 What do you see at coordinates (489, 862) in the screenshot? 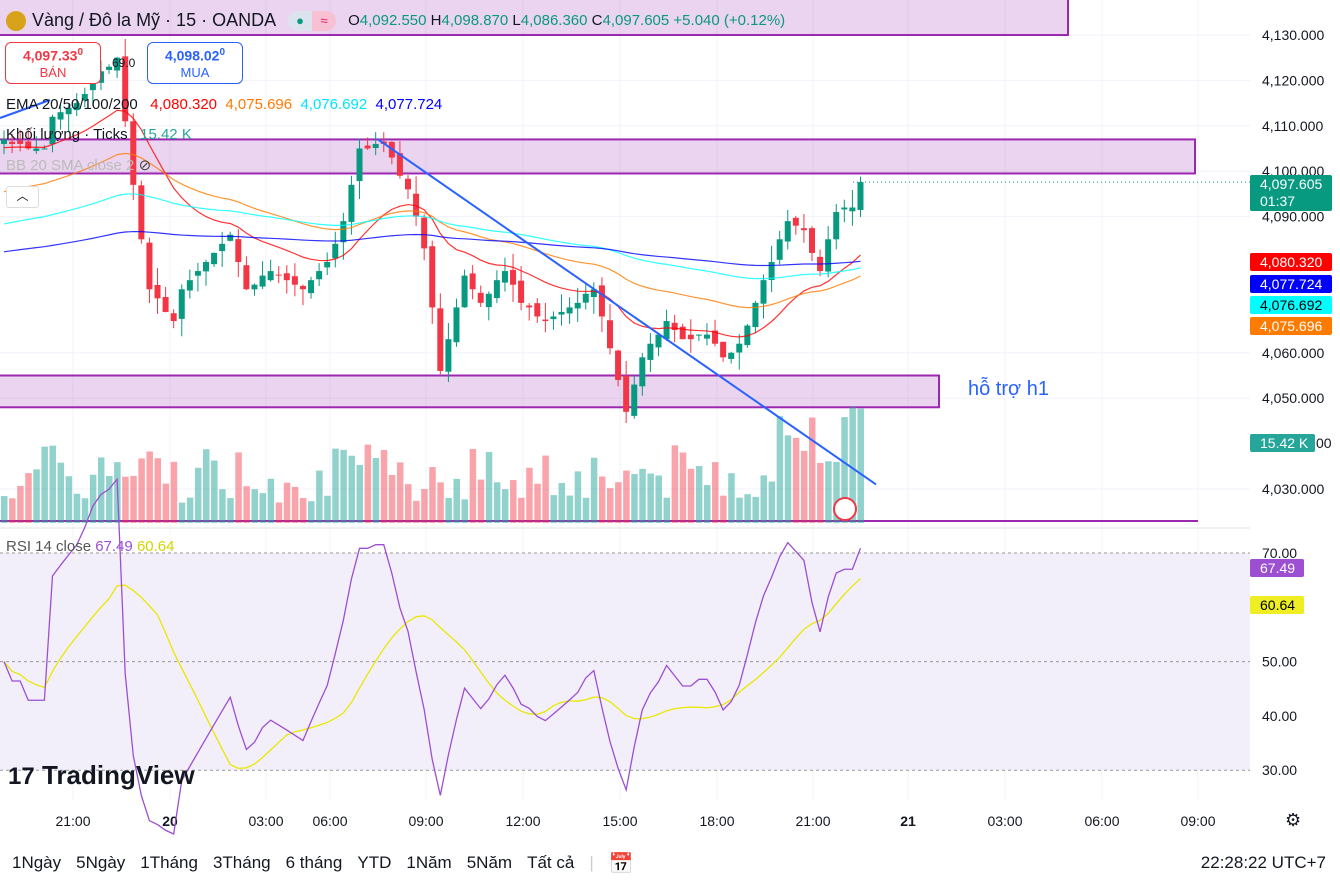
I see `range-5y: 5Năm` at bounding box center [489, 862].